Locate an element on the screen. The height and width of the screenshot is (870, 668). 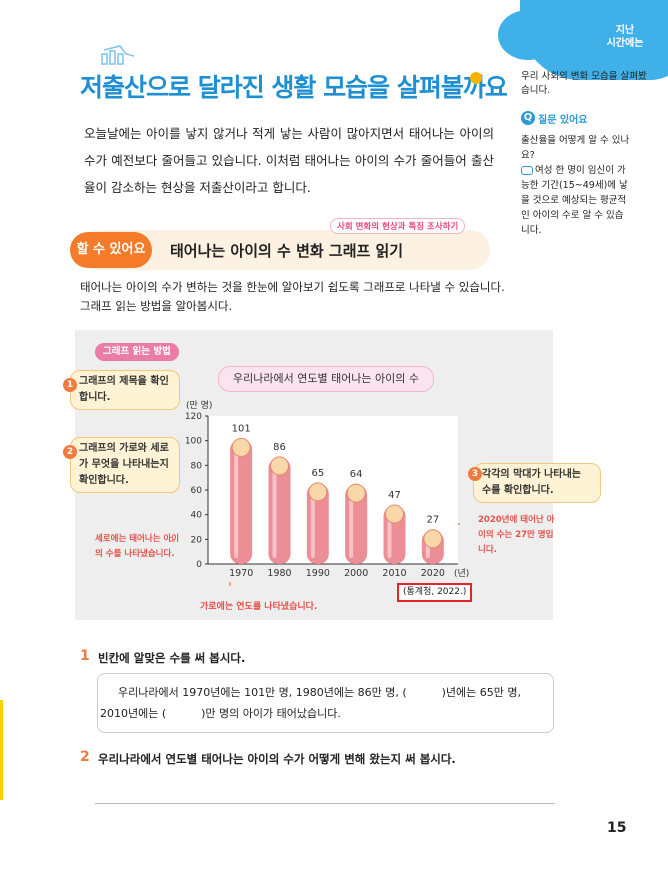
callout-number-2: 2 is located at coordinates (70, 452).